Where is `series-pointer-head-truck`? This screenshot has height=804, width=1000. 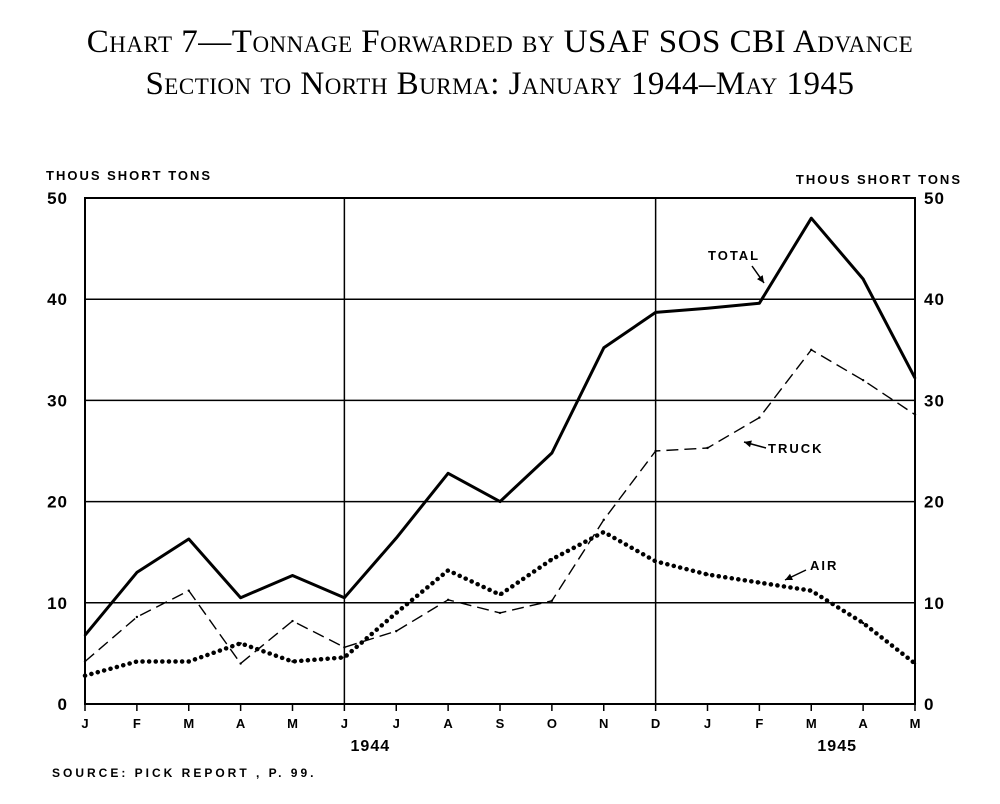 series-pointer-head-truck is located at coordinates (748, 444).